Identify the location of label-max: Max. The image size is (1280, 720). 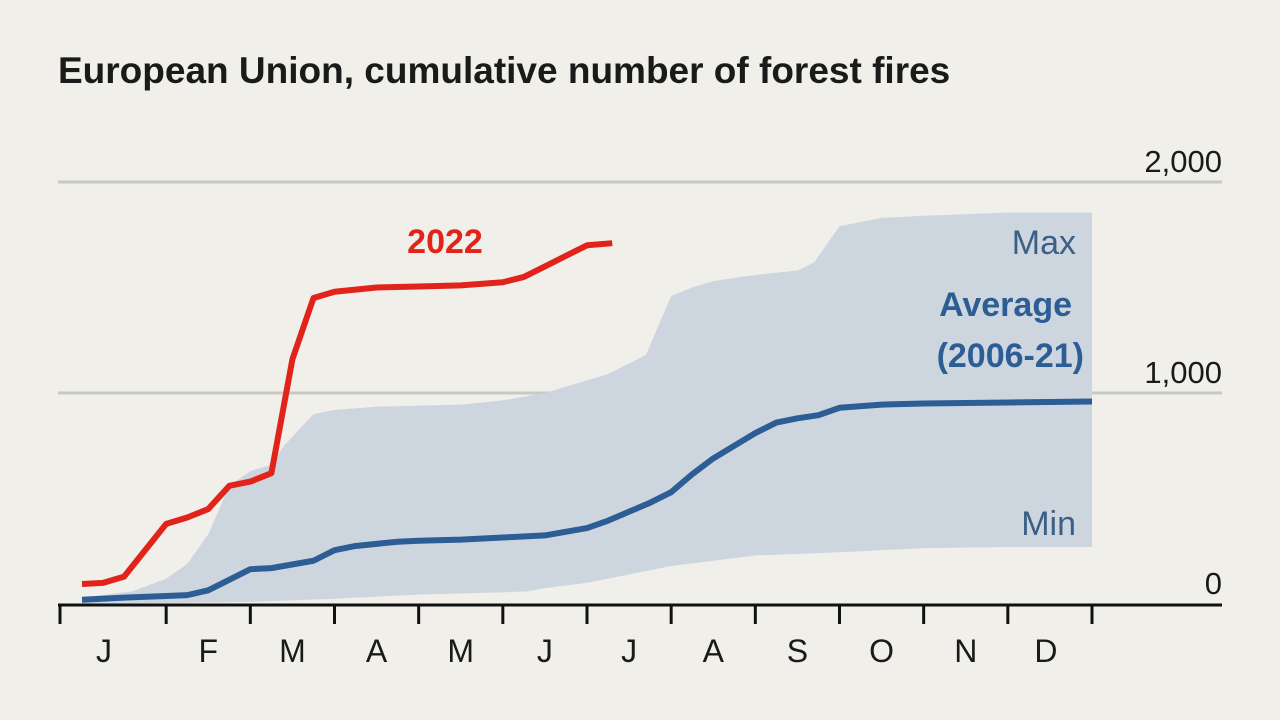
(1044, 243).